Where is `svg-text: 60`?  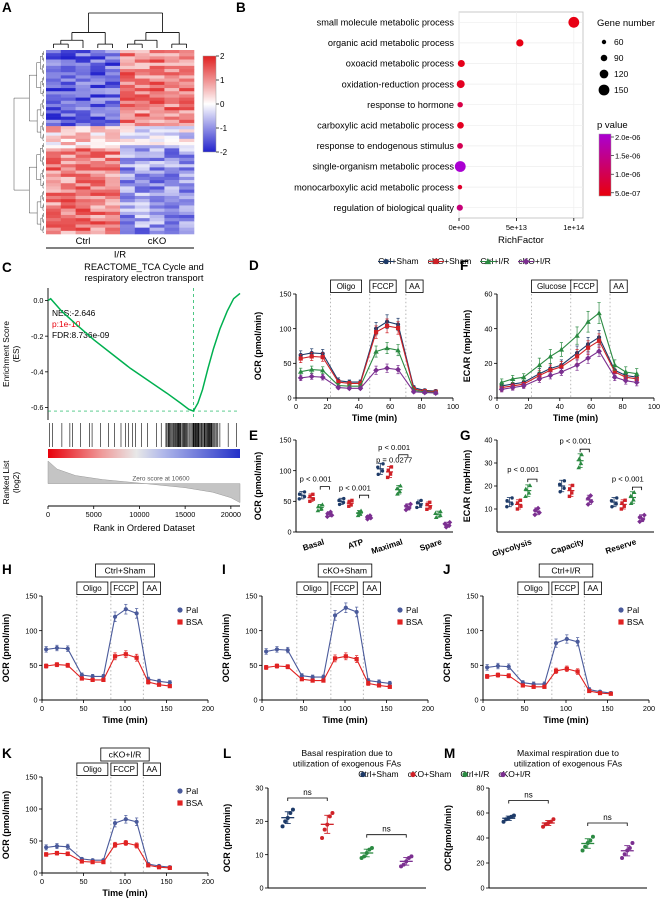 svg-text: 60 is located at coordinates (619, 42).